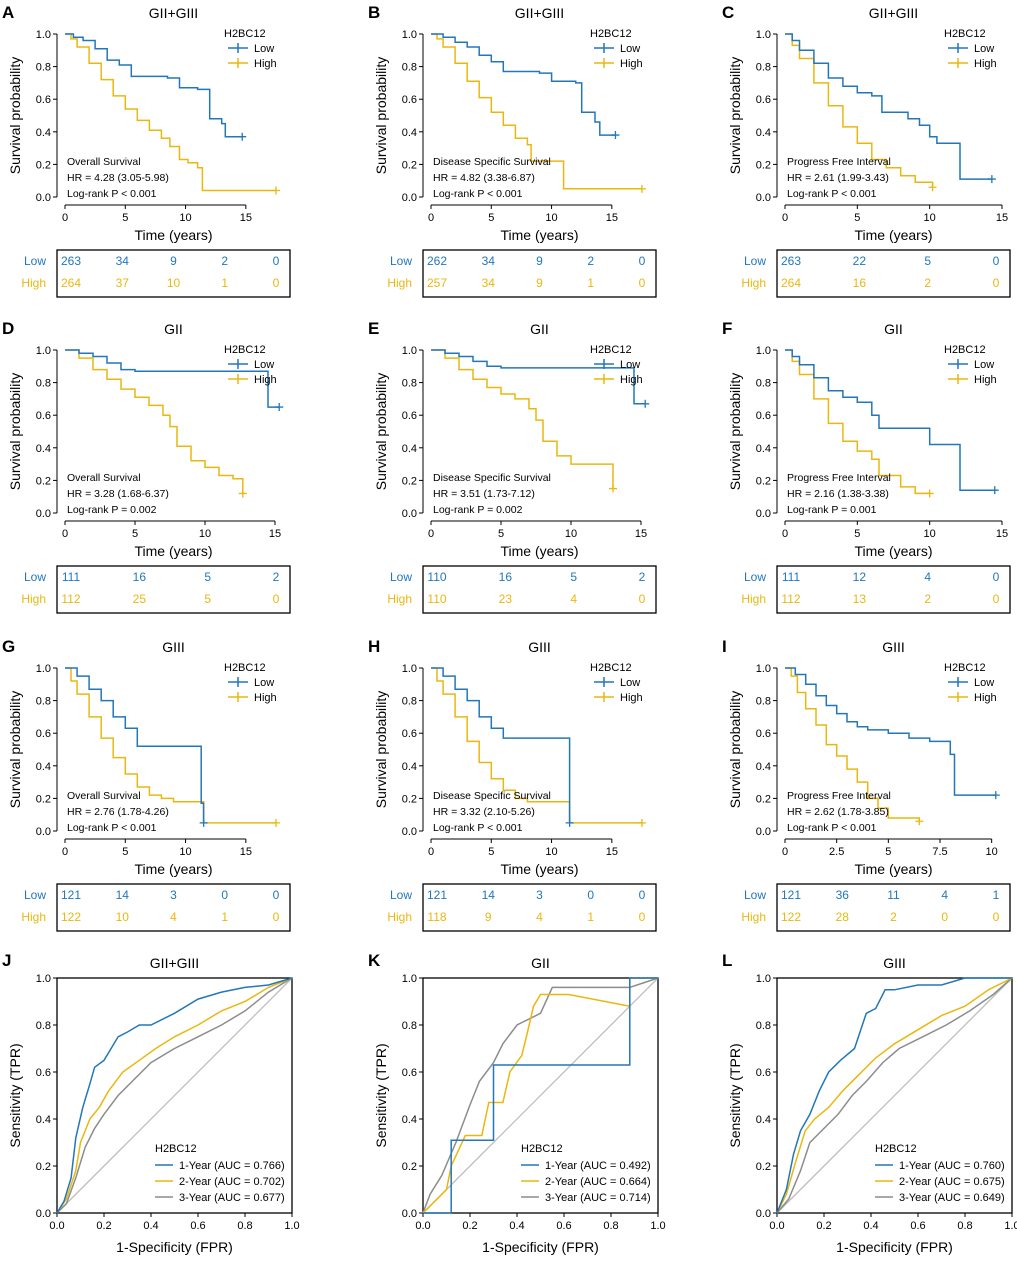 This screenshot has height=1261, width=1017. I want to click on legend-label: 3-Year (AUC = 0.677), so click(232, 1198).